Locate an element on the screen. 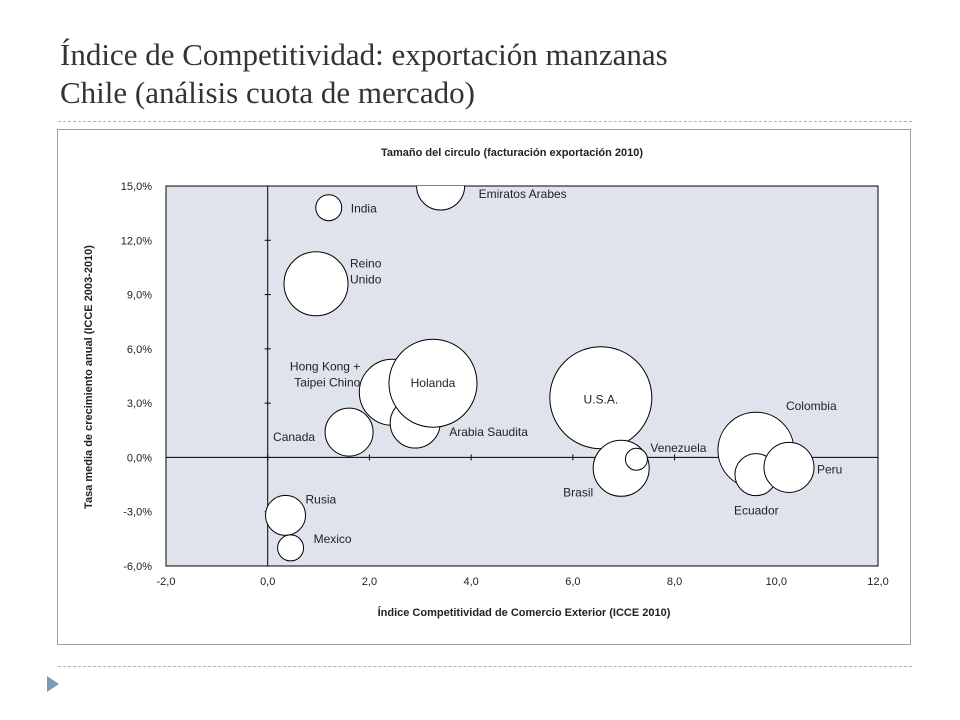  bubble-label: Brasil is located at coordinates (578, 492).